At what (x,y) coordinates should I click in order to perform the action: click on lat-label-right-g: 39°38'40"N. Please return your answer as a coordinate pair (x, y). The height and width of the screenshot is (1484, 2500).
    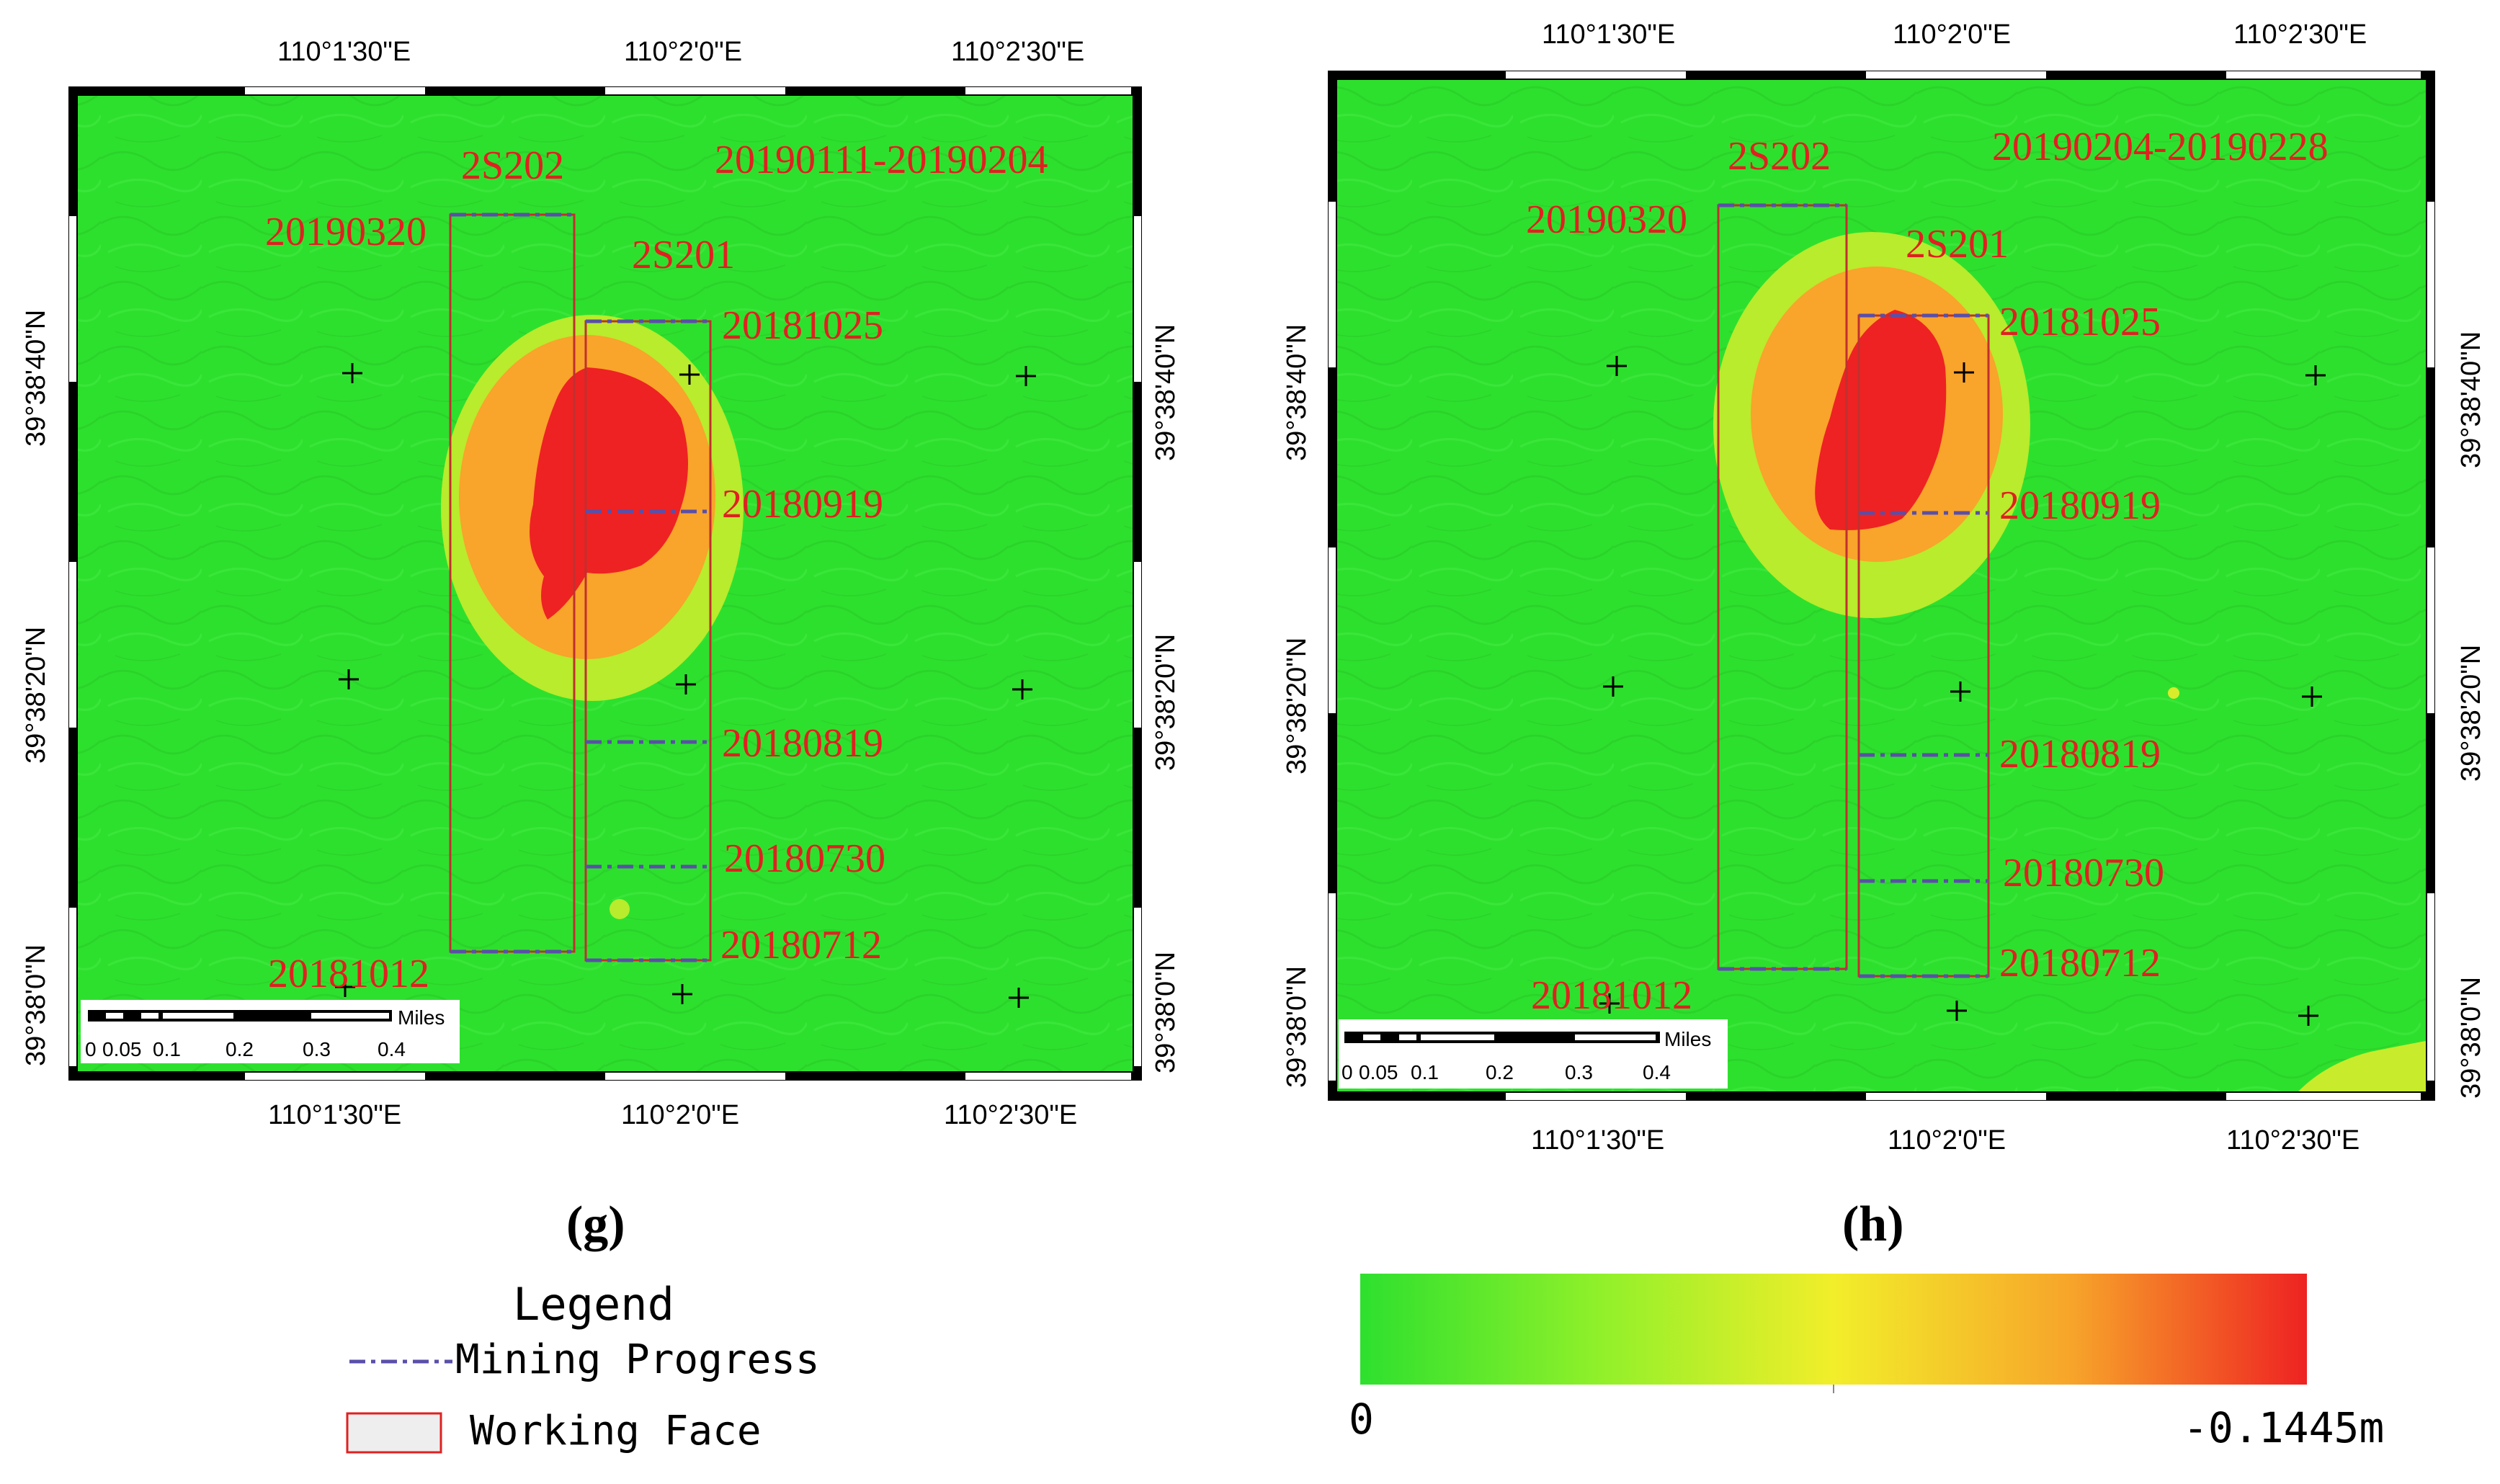
    Looking at the image, I should click on (1166, 392).